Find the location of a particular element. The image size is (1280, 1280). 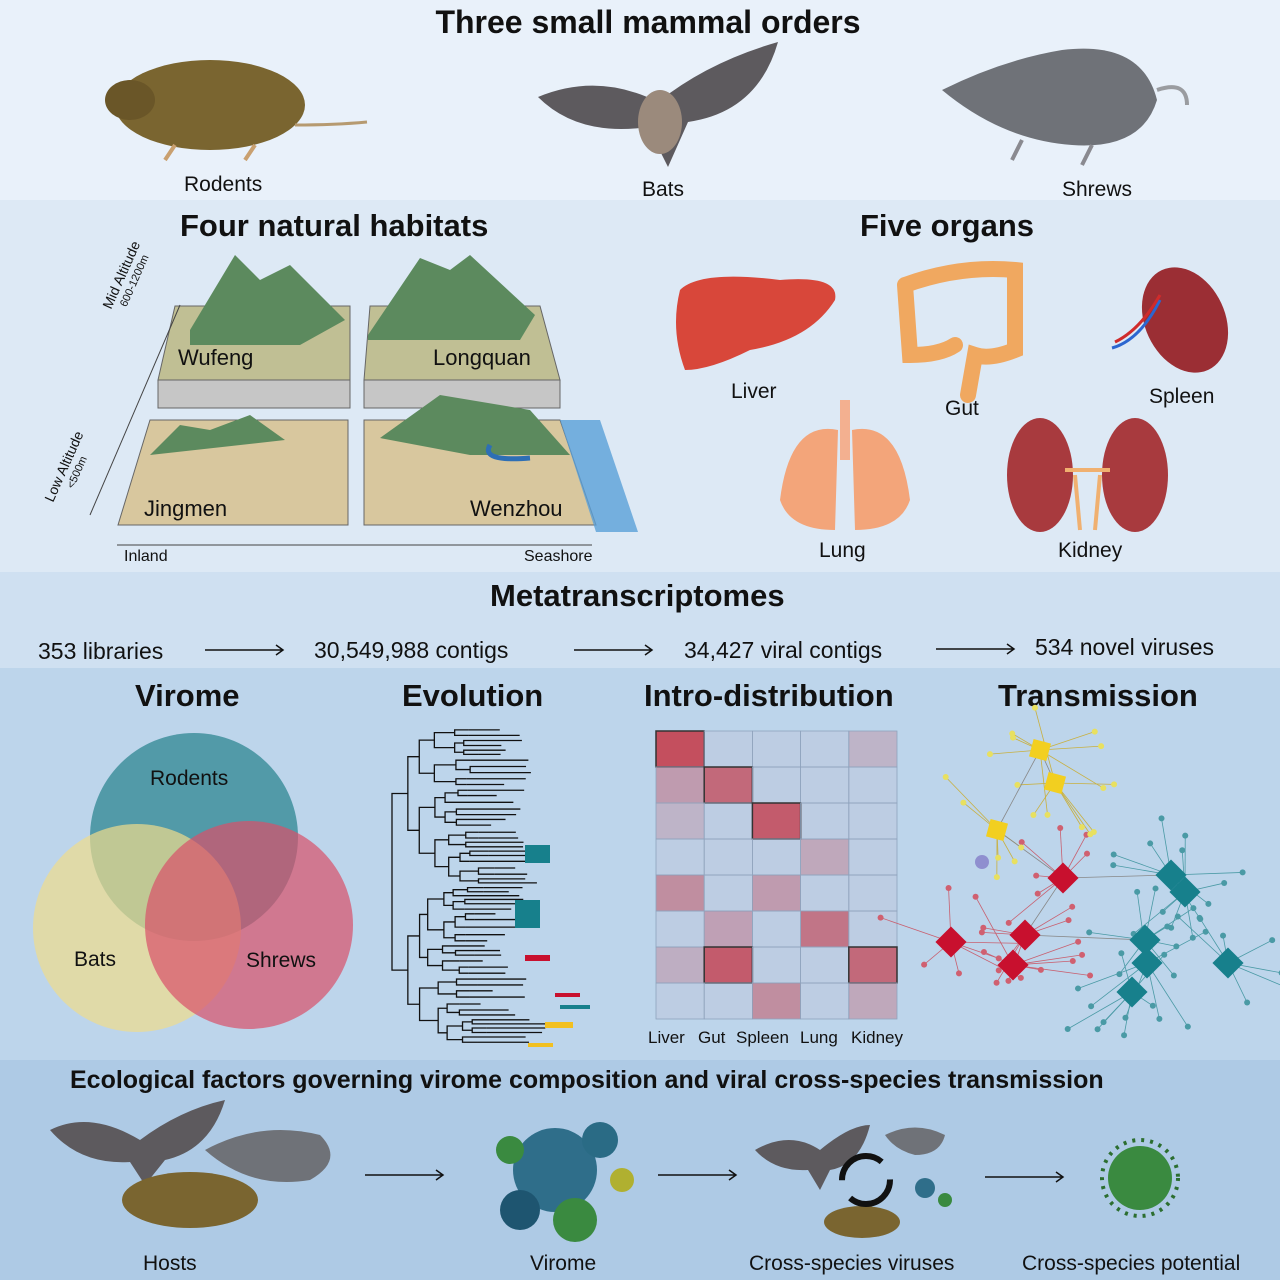

site-jingmen: Jingmen is located at coordinates (186, 508).